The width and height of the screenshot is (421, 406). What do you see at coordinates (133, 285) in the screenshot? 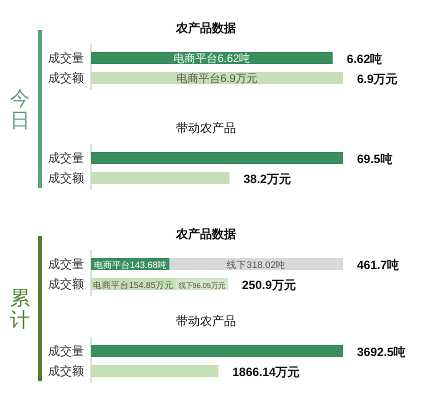
I see `data-label: 电商平台154.85万元` at bounding box center [133, 285].